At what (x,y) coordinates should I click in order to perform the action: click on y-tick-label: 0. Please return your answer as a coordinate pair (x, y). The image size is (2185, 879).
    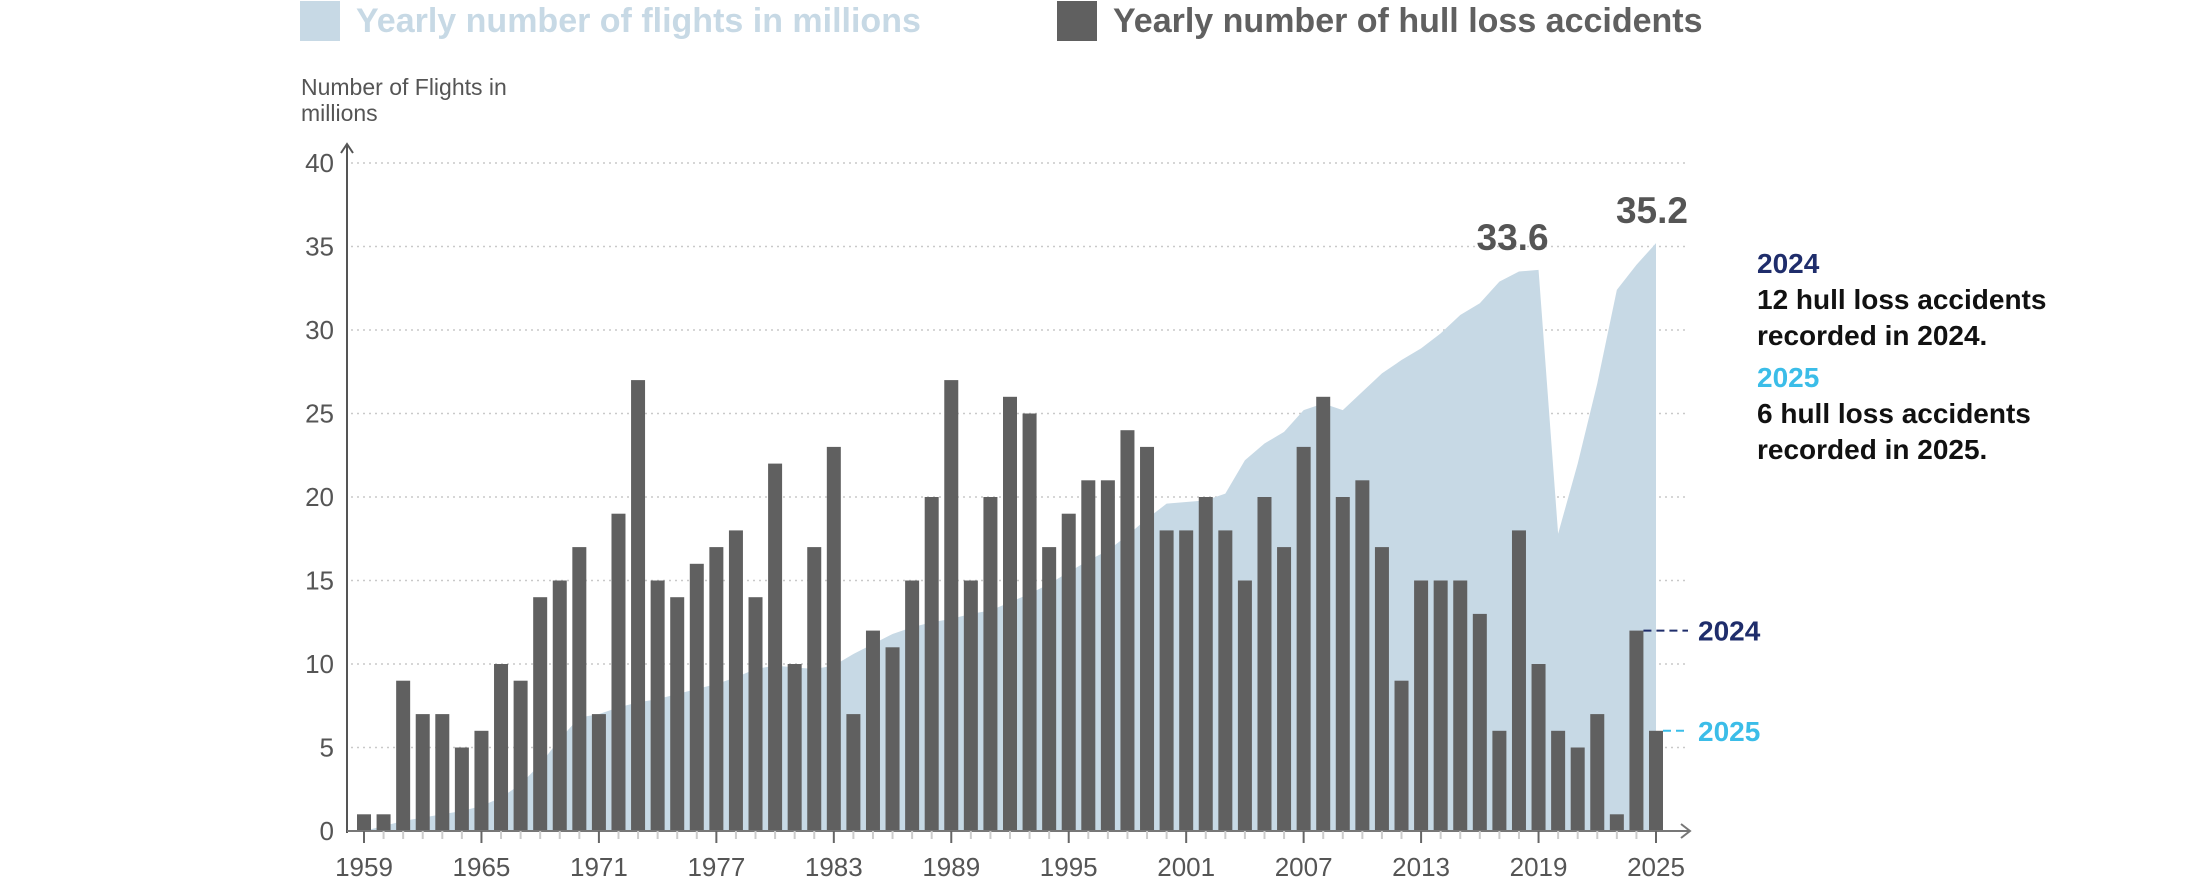
    Looking at the image, I should click on (327, 831).